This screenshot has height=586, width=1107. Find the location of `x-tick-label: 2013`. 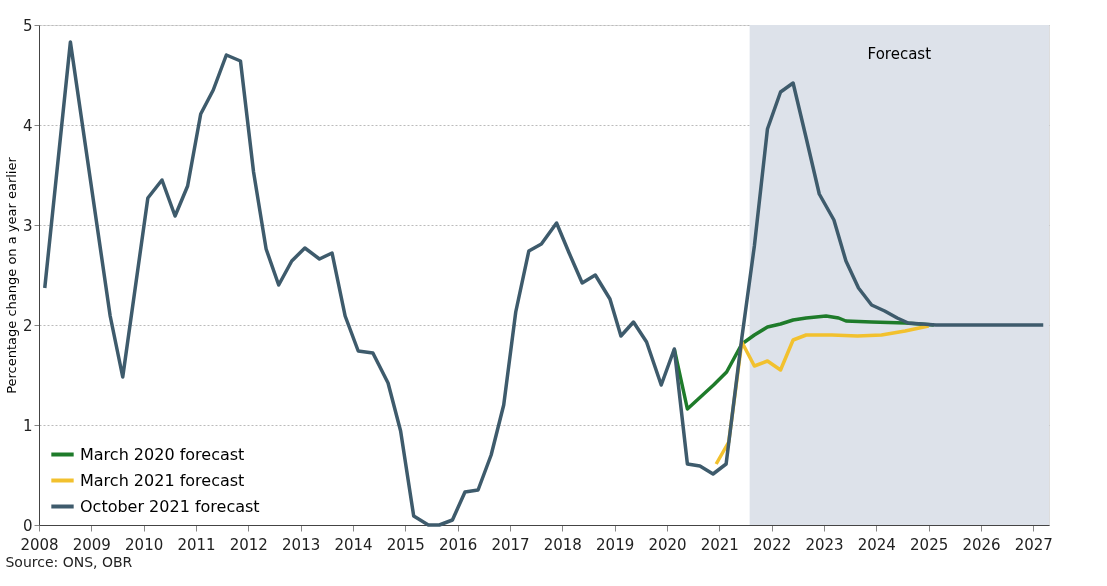

x-tick-label: 2013 is located at coordinates (301, 544).